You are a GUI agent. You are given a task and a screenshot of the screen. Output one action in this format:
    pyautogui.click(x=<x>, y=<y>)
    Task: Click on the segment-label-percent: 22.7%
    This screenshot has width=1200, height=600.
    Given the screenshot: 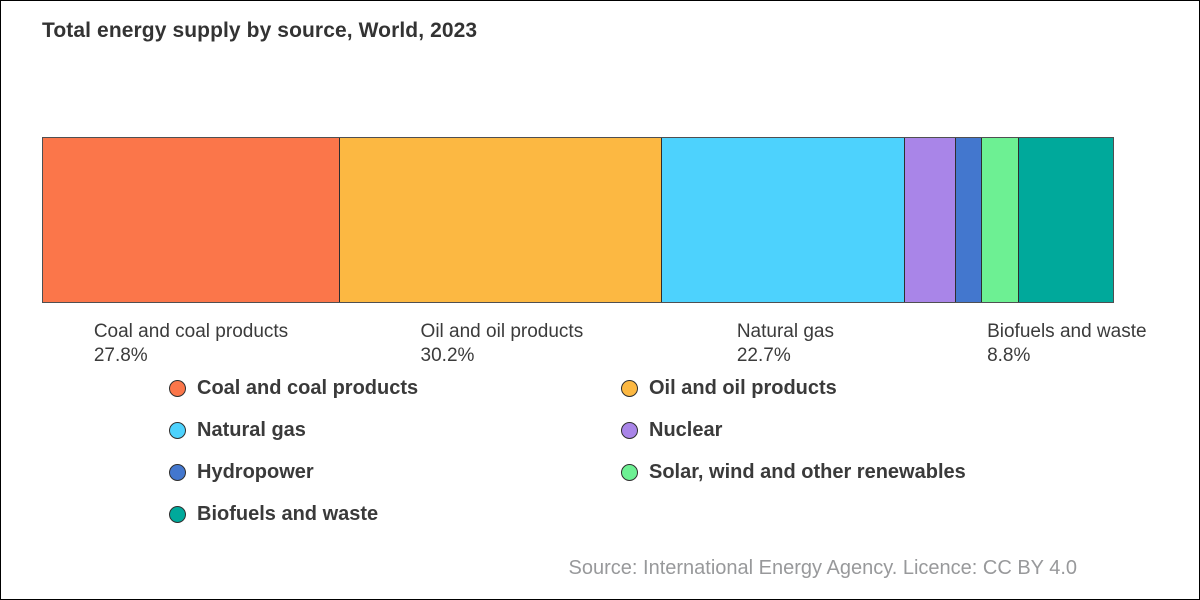 What is the action you would take?
    pyautogui.click(x=763, y=355)
    